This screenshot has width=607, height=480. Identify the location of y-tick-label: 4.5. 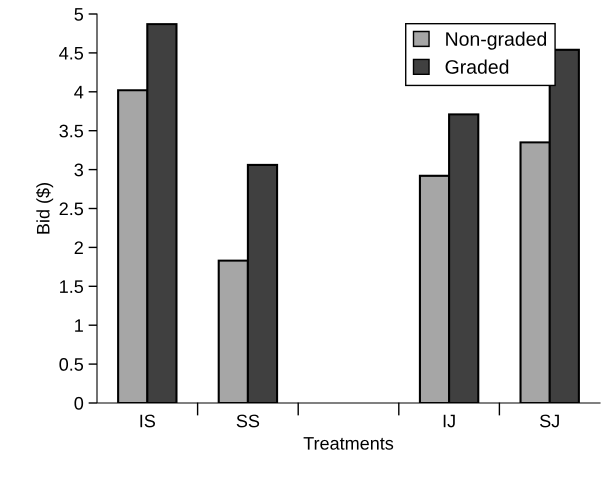
(71, 53).